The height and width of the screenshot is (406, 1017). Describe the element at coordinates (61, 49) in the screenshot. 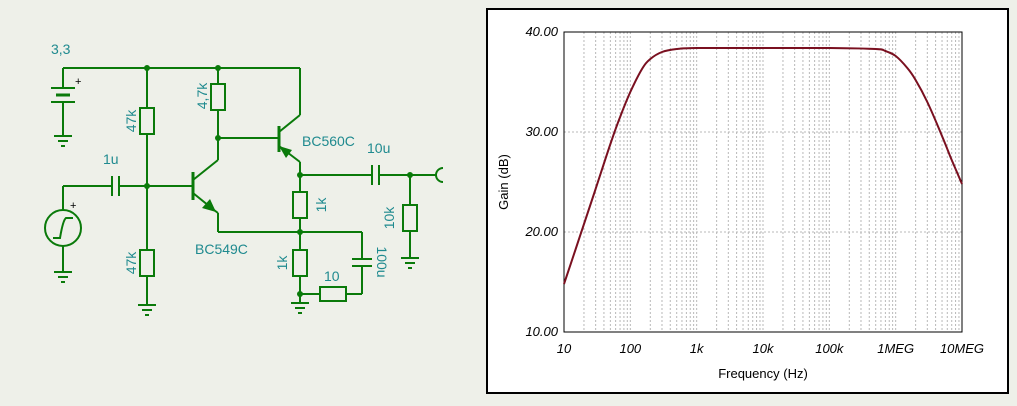

I see `supply-voltage-label: 3,3` at that location.